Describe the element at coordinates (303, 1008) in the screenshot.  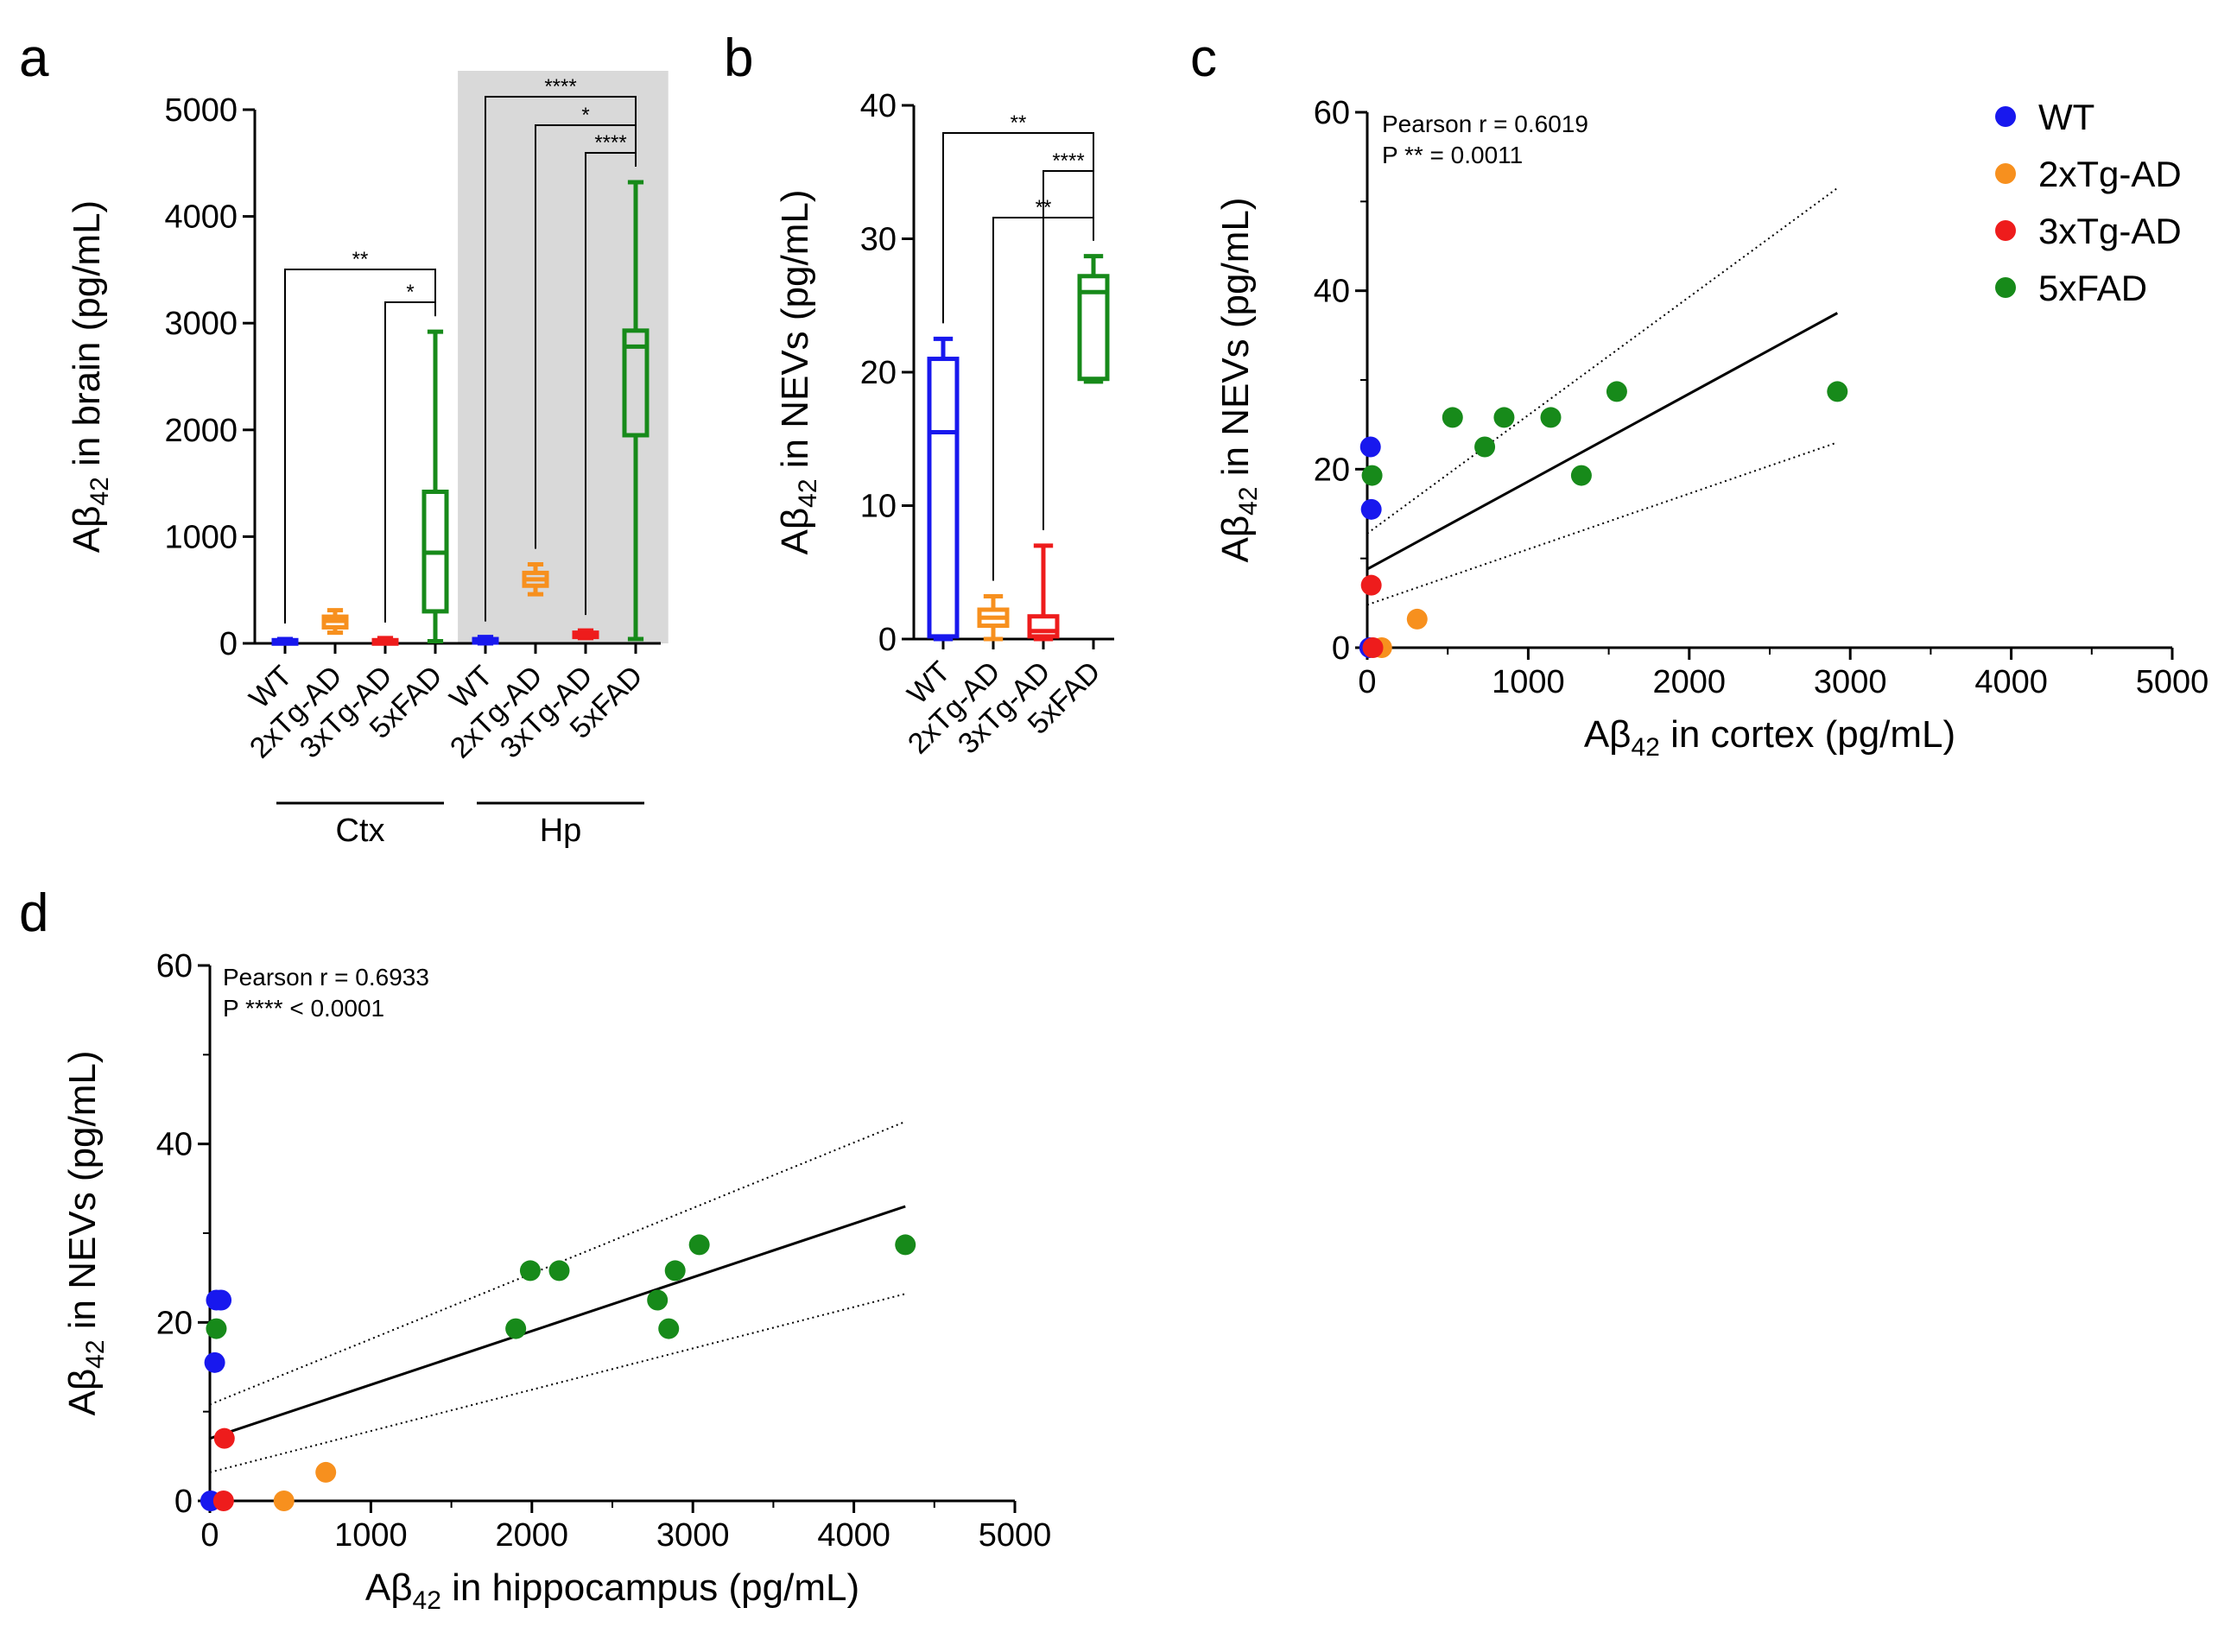
I see `stats-annotation: P **** < 0.0001` at that location.